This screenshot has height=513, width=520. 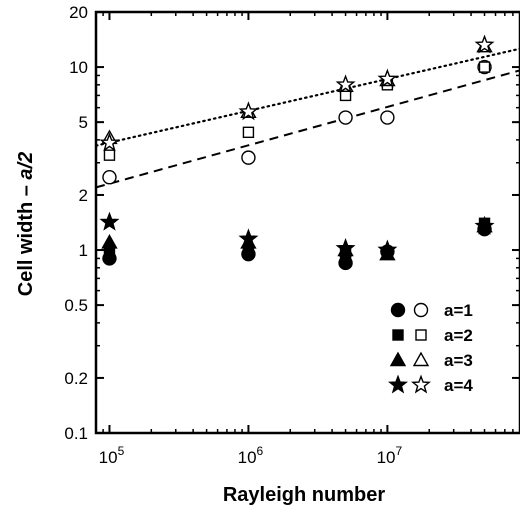 What do you see at coordinates (458, 310) in the screenshot?
I see `legend-label: a=1` at bounding box center [458, 310].